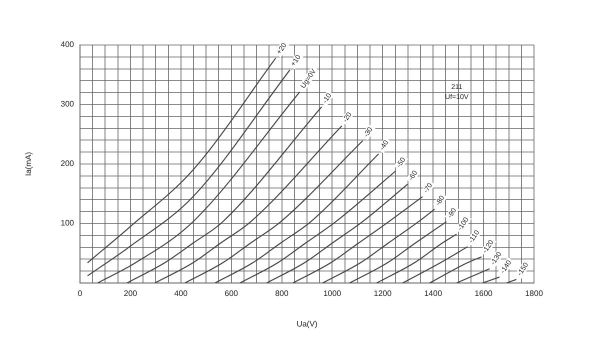  Describe the element at coordinates (67, 45) in the screenshot. I see `y-tick-label: 400` at that location.